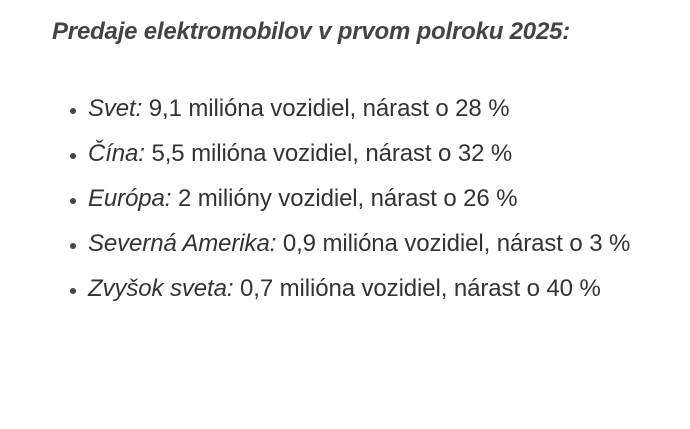 This screenshot has height=429, width=690. I want to click on region-label: Severná Amerika:, so click(182, 243).